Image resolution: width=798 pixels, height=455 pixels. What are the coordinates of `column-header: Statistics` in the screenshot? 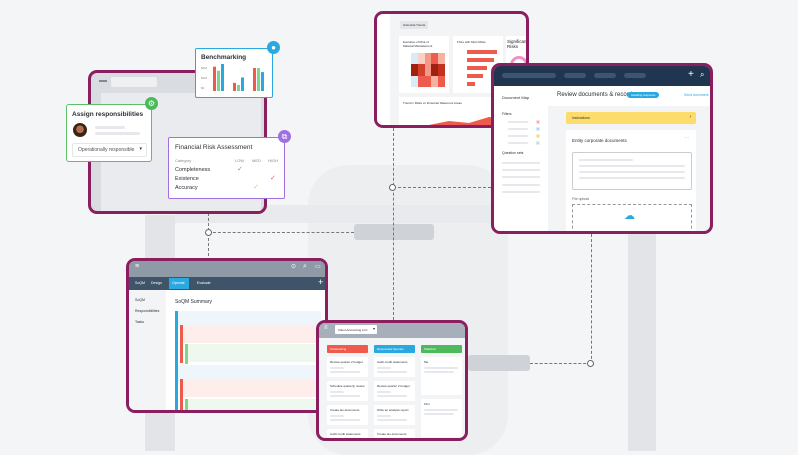 It's located at (441, 349).